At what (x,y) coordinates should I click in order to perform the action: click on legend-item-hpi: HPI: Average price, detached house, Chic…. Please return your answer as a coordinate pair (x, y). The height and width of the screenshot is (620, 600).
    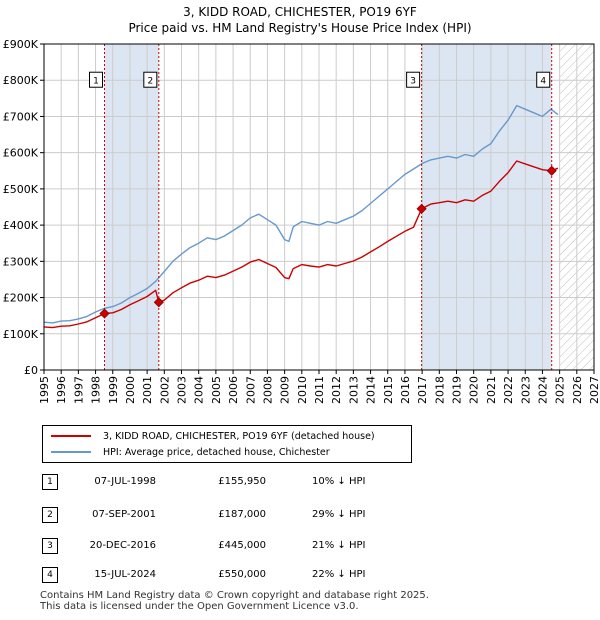
    Looking at the image, I should click on (190, 452).